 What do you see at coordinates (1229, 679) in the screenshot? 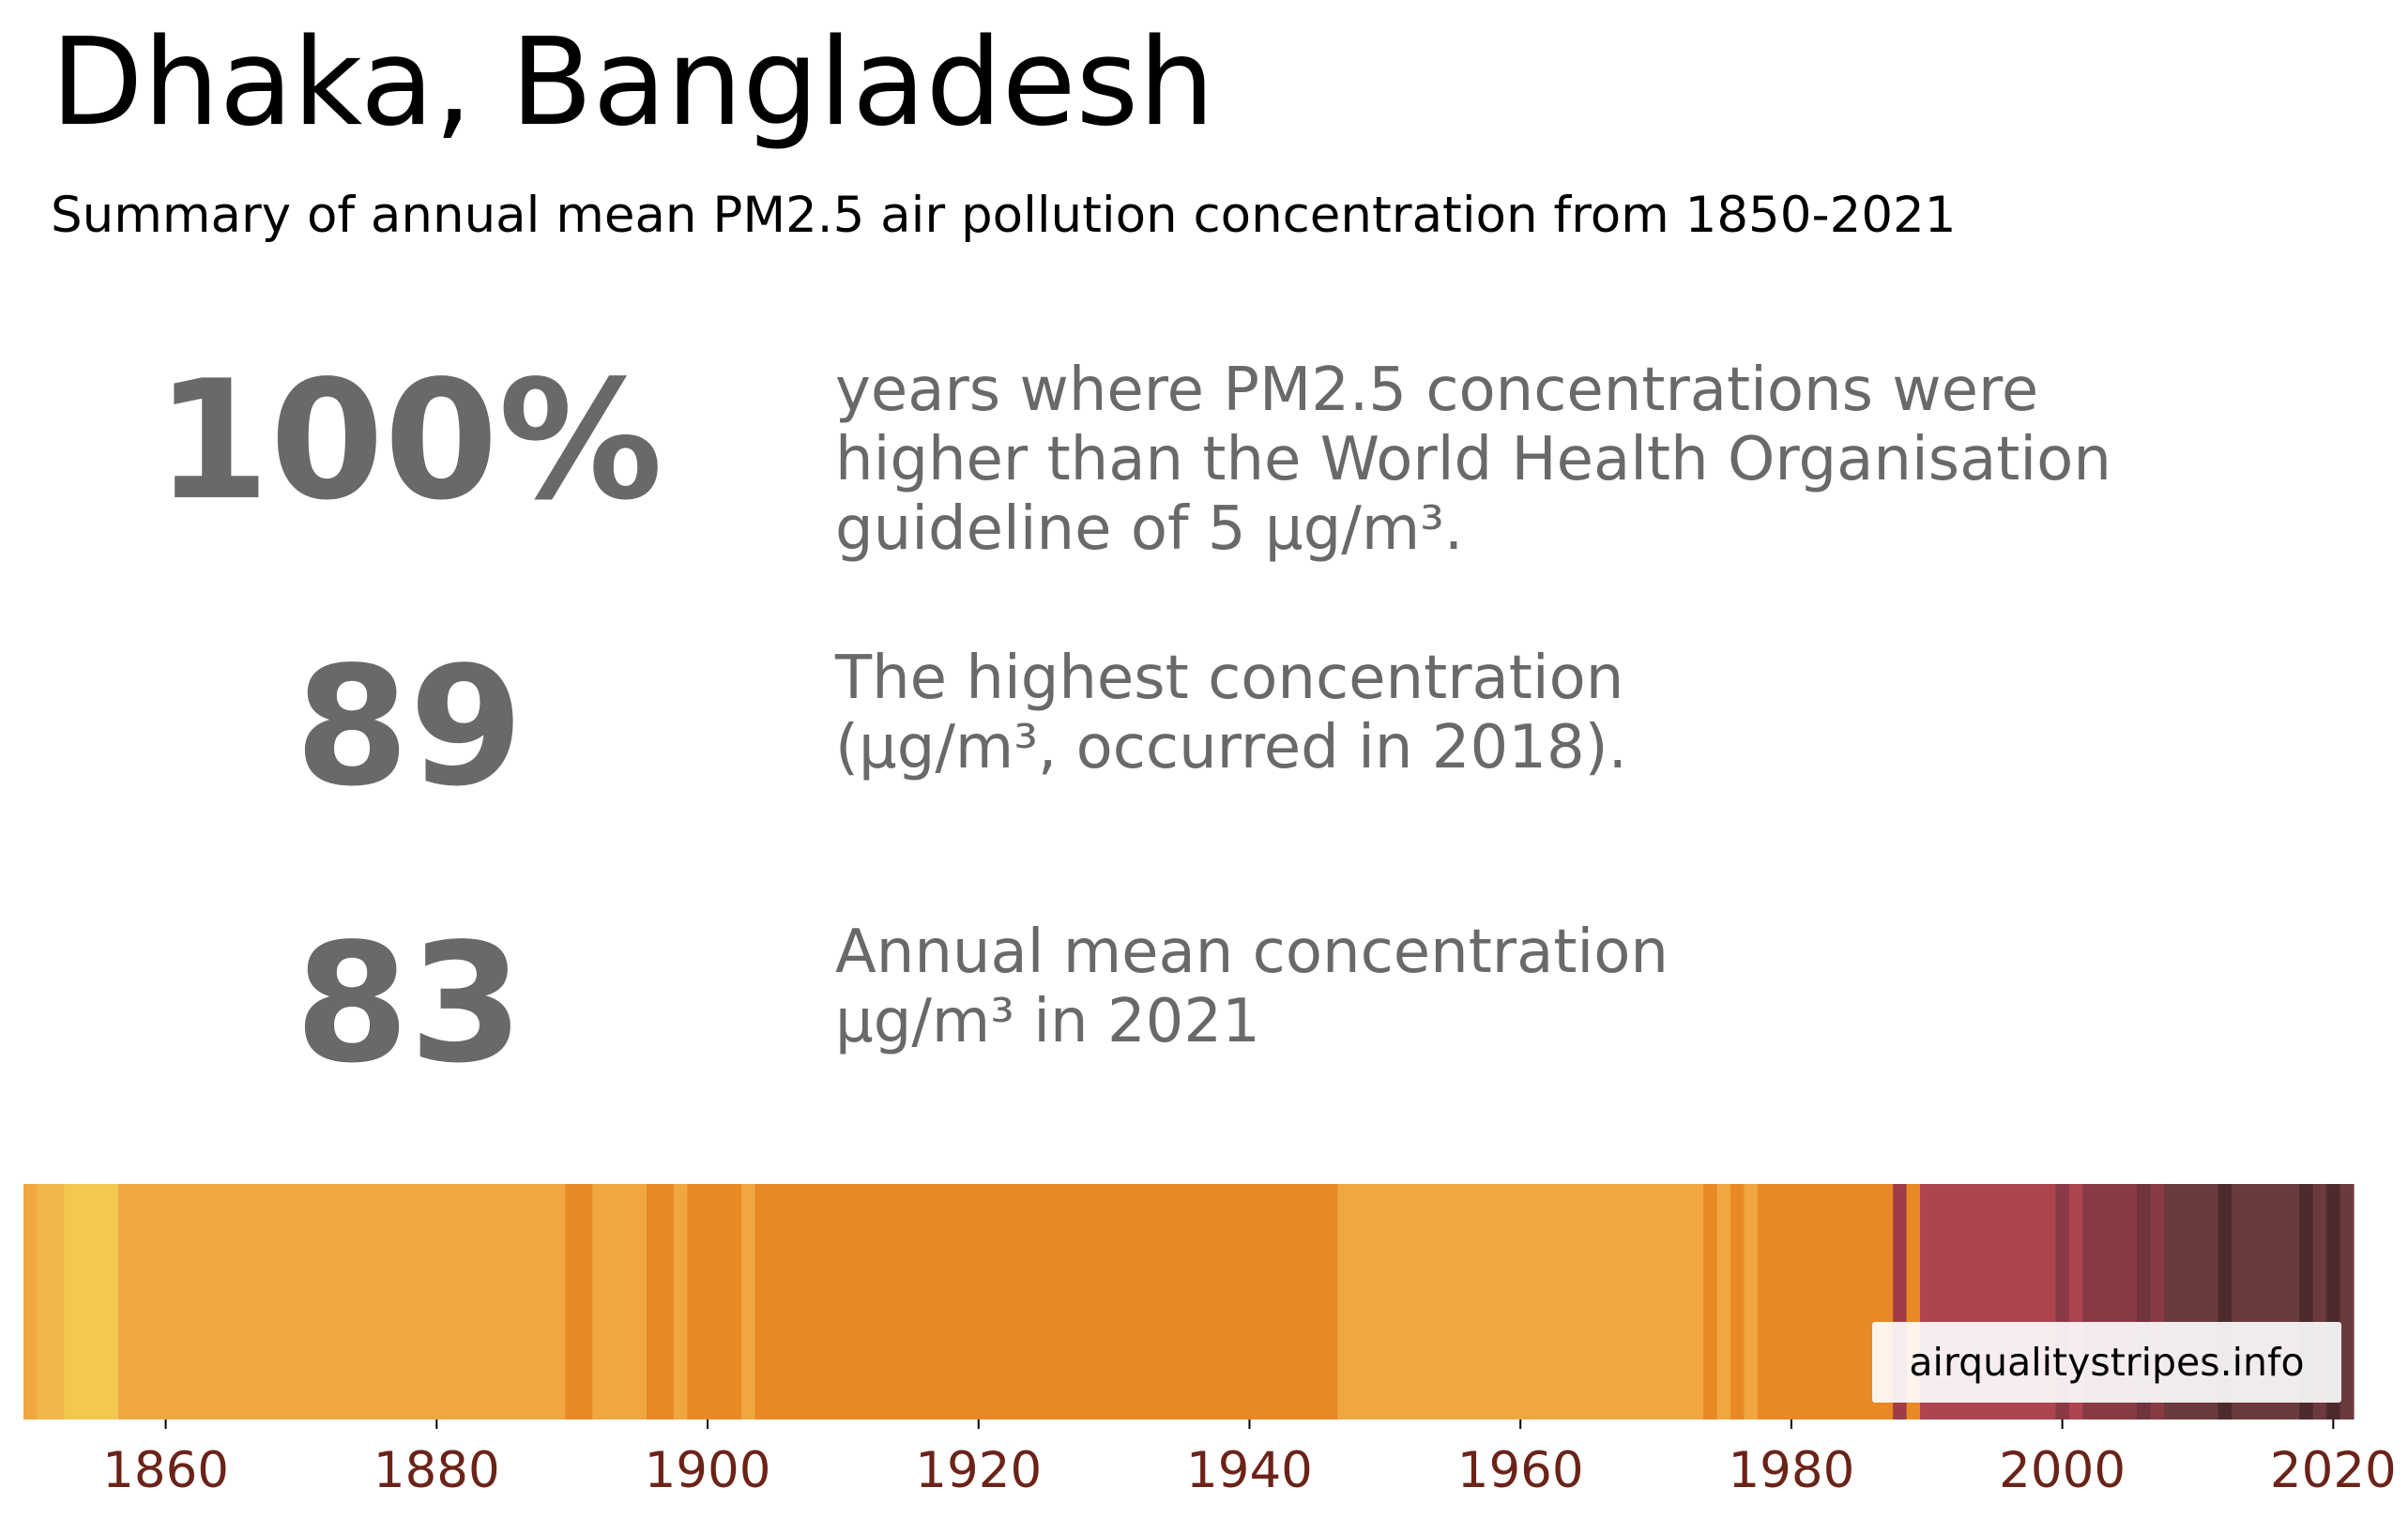
I see `stat-highest-line: The highest concentration` at bounding box center [1229, 679].